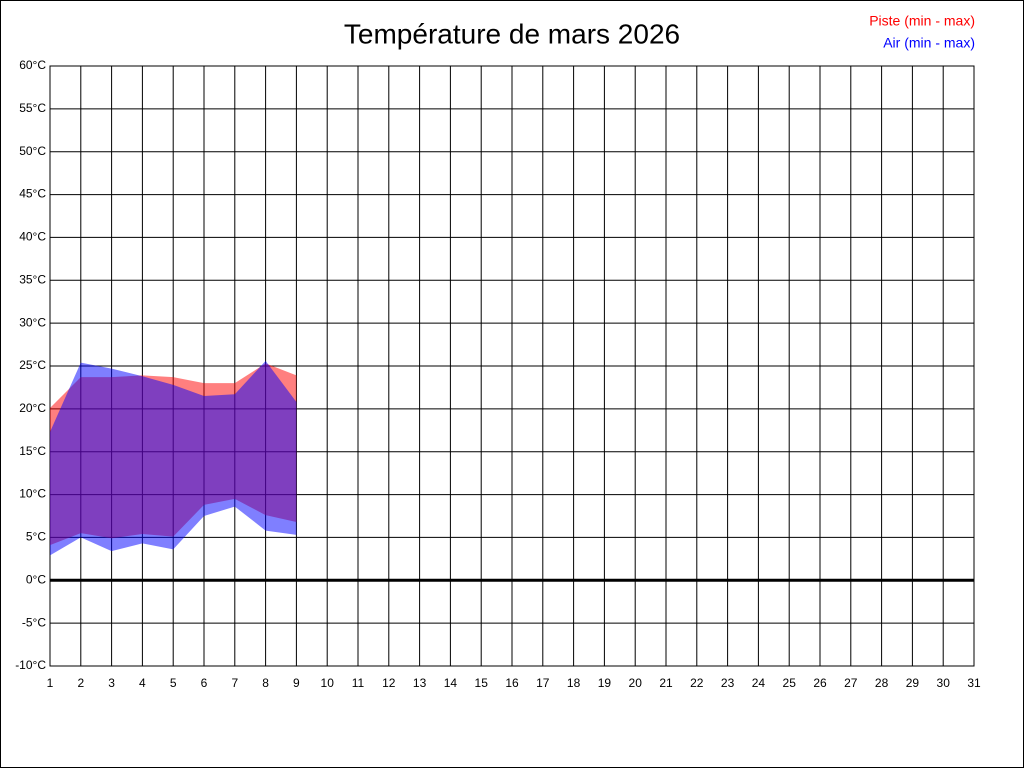 This screenshot has height=768, width=1024. What do you see at coordinates (234, 683) in the screenshot?
I see `x-tick-label: 7` at bounding box center [234, 683].